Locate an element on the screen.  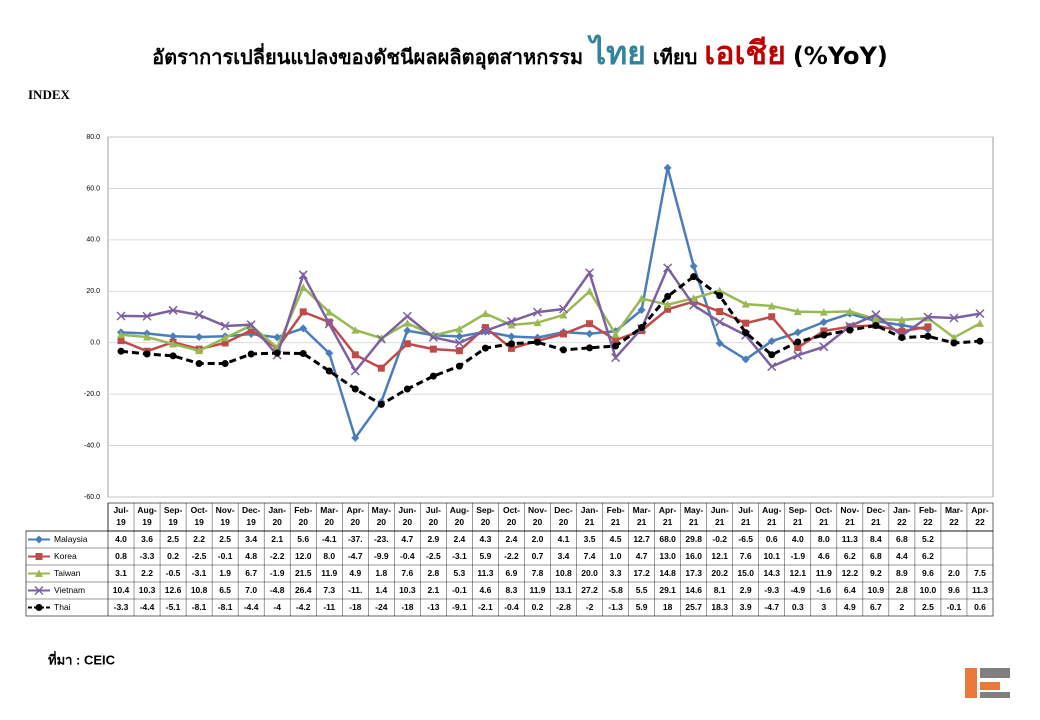
x-tick-label: Sep- 19 is located at coordinates (173, 516).